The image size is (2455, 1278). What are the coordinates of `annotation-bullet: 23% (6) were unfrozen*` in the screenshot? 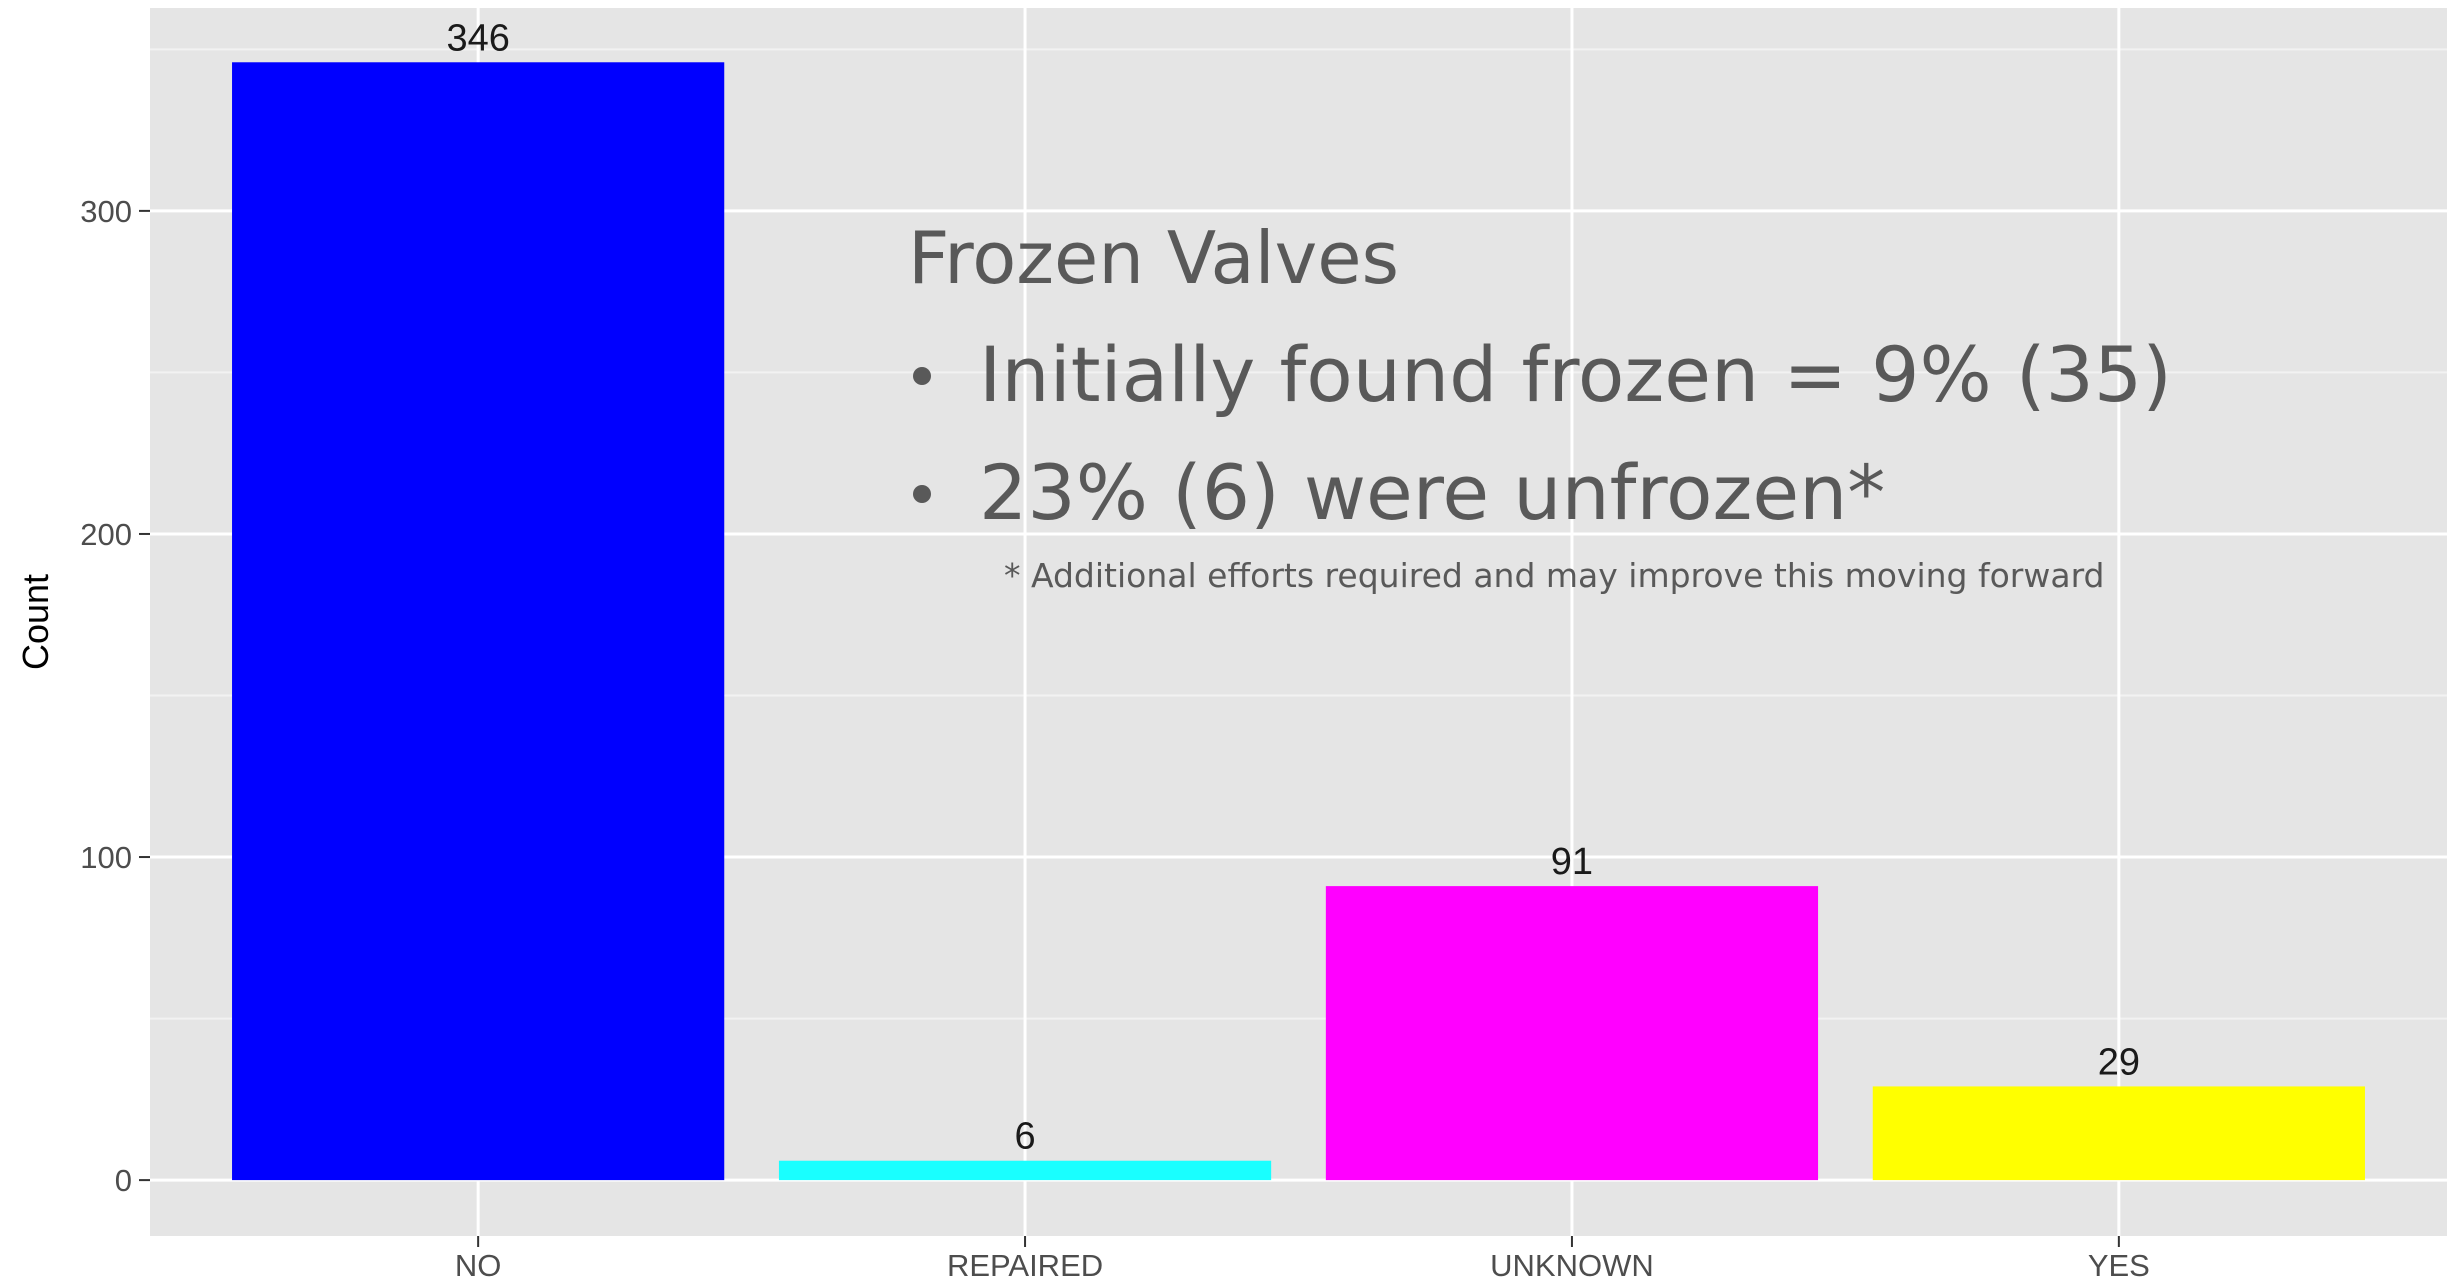 It's located at (1432, 492).